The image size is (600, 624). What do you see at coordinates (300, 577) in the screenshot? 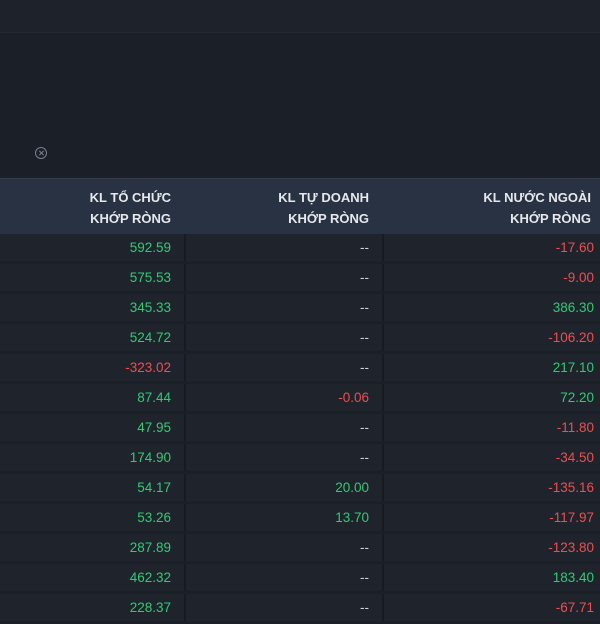
I see `table-row: 462.32 -- 183.40` at bounding box center [300, 577].